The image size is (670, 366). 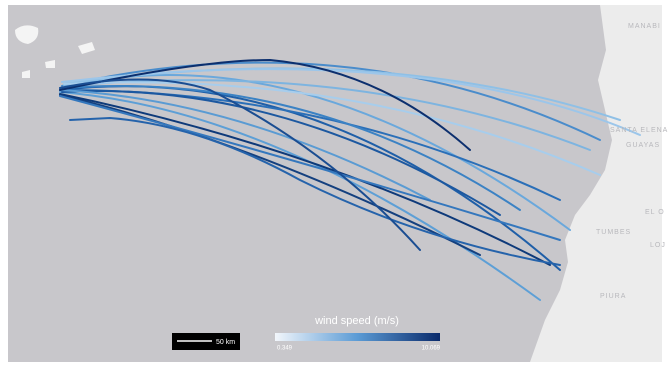 What do you see at coordinates (613, 296) in the screenshot?
I see `place-label: PIURA` at bounding box center [613, 296].